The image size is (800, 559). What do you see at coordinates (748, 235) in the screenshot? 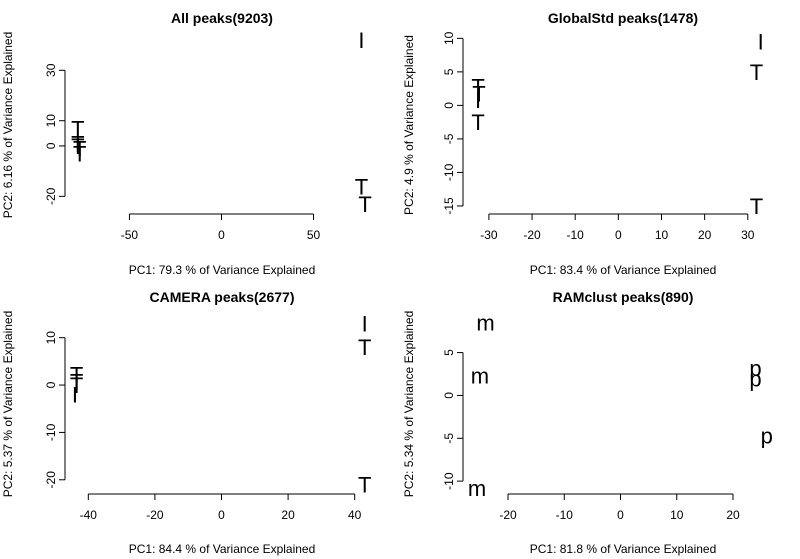
I see `x-tick-label: 30` at bounding box center [748, 235].